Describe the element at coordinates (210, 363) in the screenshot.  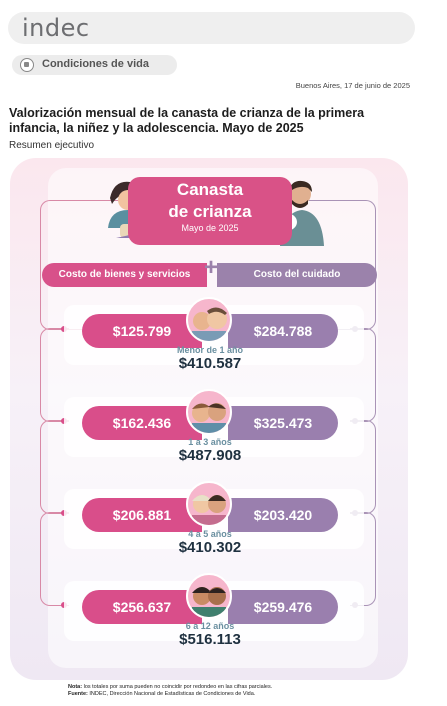
I see `total-value: $410.587` at that location.